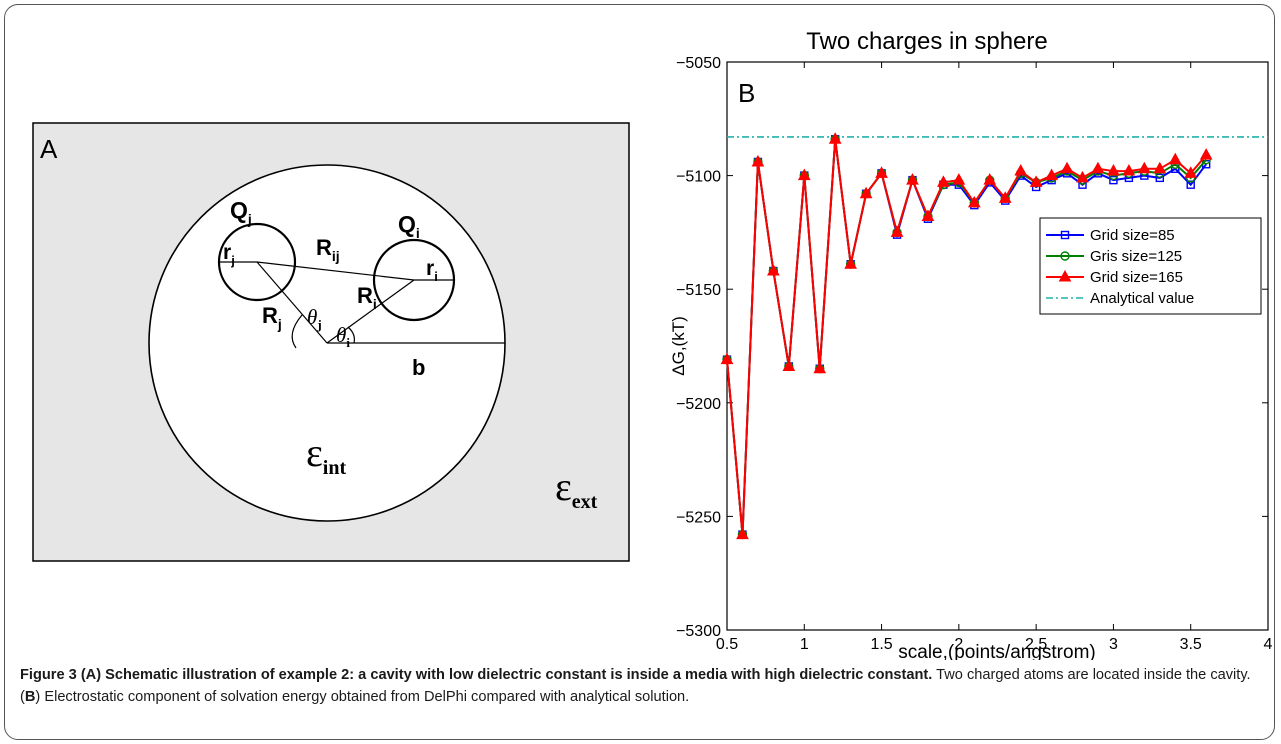 The width and height of the screenshot is (1281, 744). Describe the element at coordinates (328, 249) in the screenshot. I see `r-ij-label: Rij` at that location.